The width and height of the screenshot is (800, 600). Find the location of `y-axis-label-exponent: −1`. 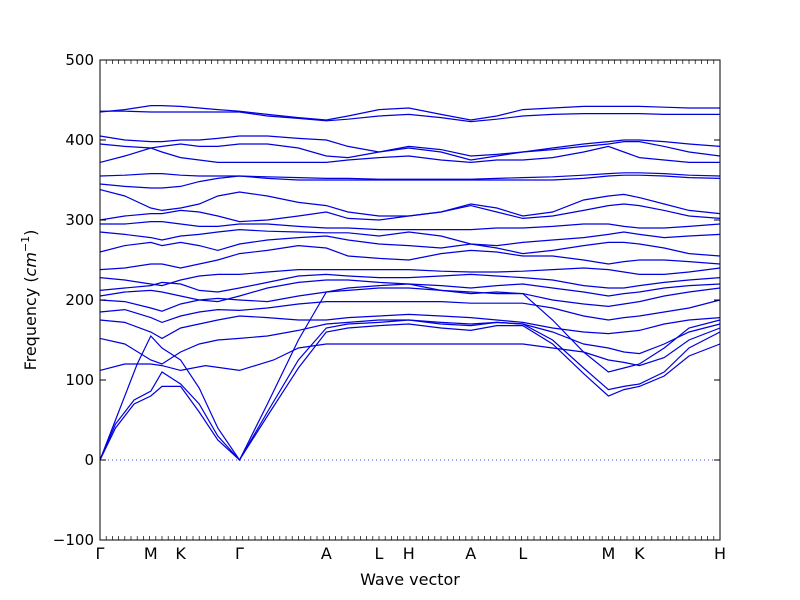

y-axis-label-exponent: −1 is located at coordinates (25, 244).